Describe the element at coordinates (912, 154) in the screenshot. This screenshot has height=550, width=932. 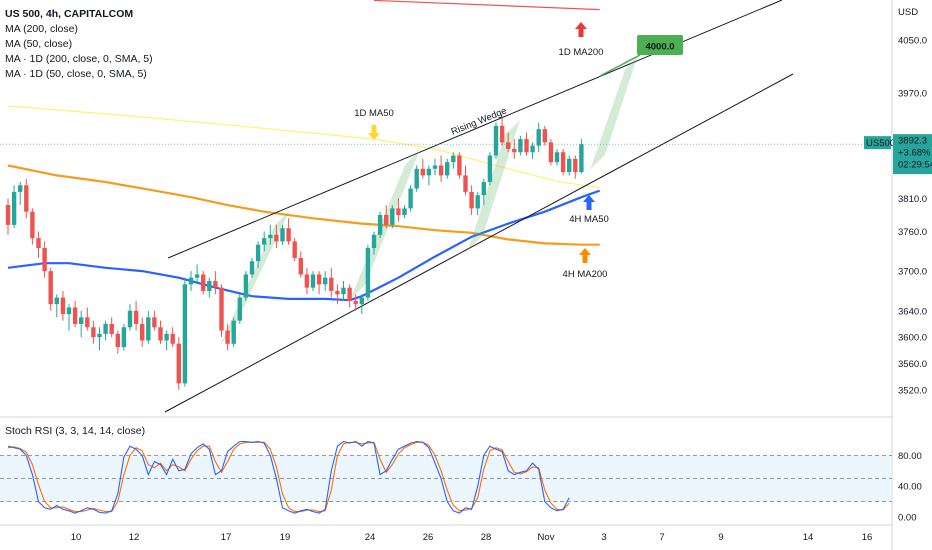
I see `last-price-badge` at that location.